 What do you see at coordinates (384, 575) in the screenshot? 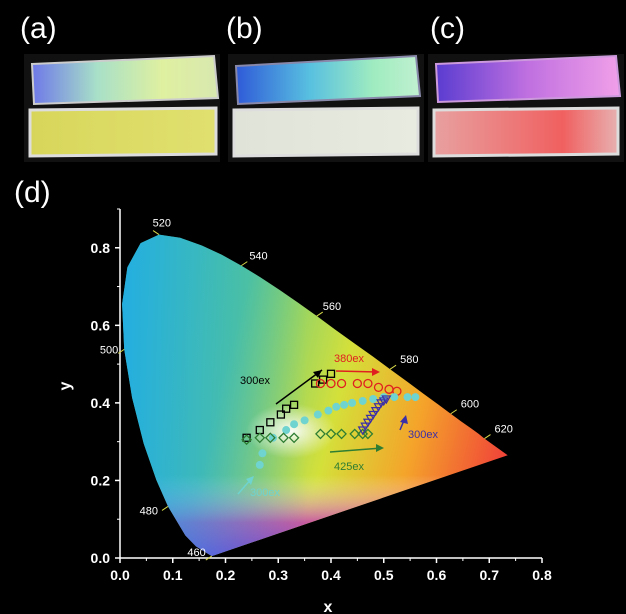
I see `x-tick-label: 0.5` at bounding box center [384, 575].